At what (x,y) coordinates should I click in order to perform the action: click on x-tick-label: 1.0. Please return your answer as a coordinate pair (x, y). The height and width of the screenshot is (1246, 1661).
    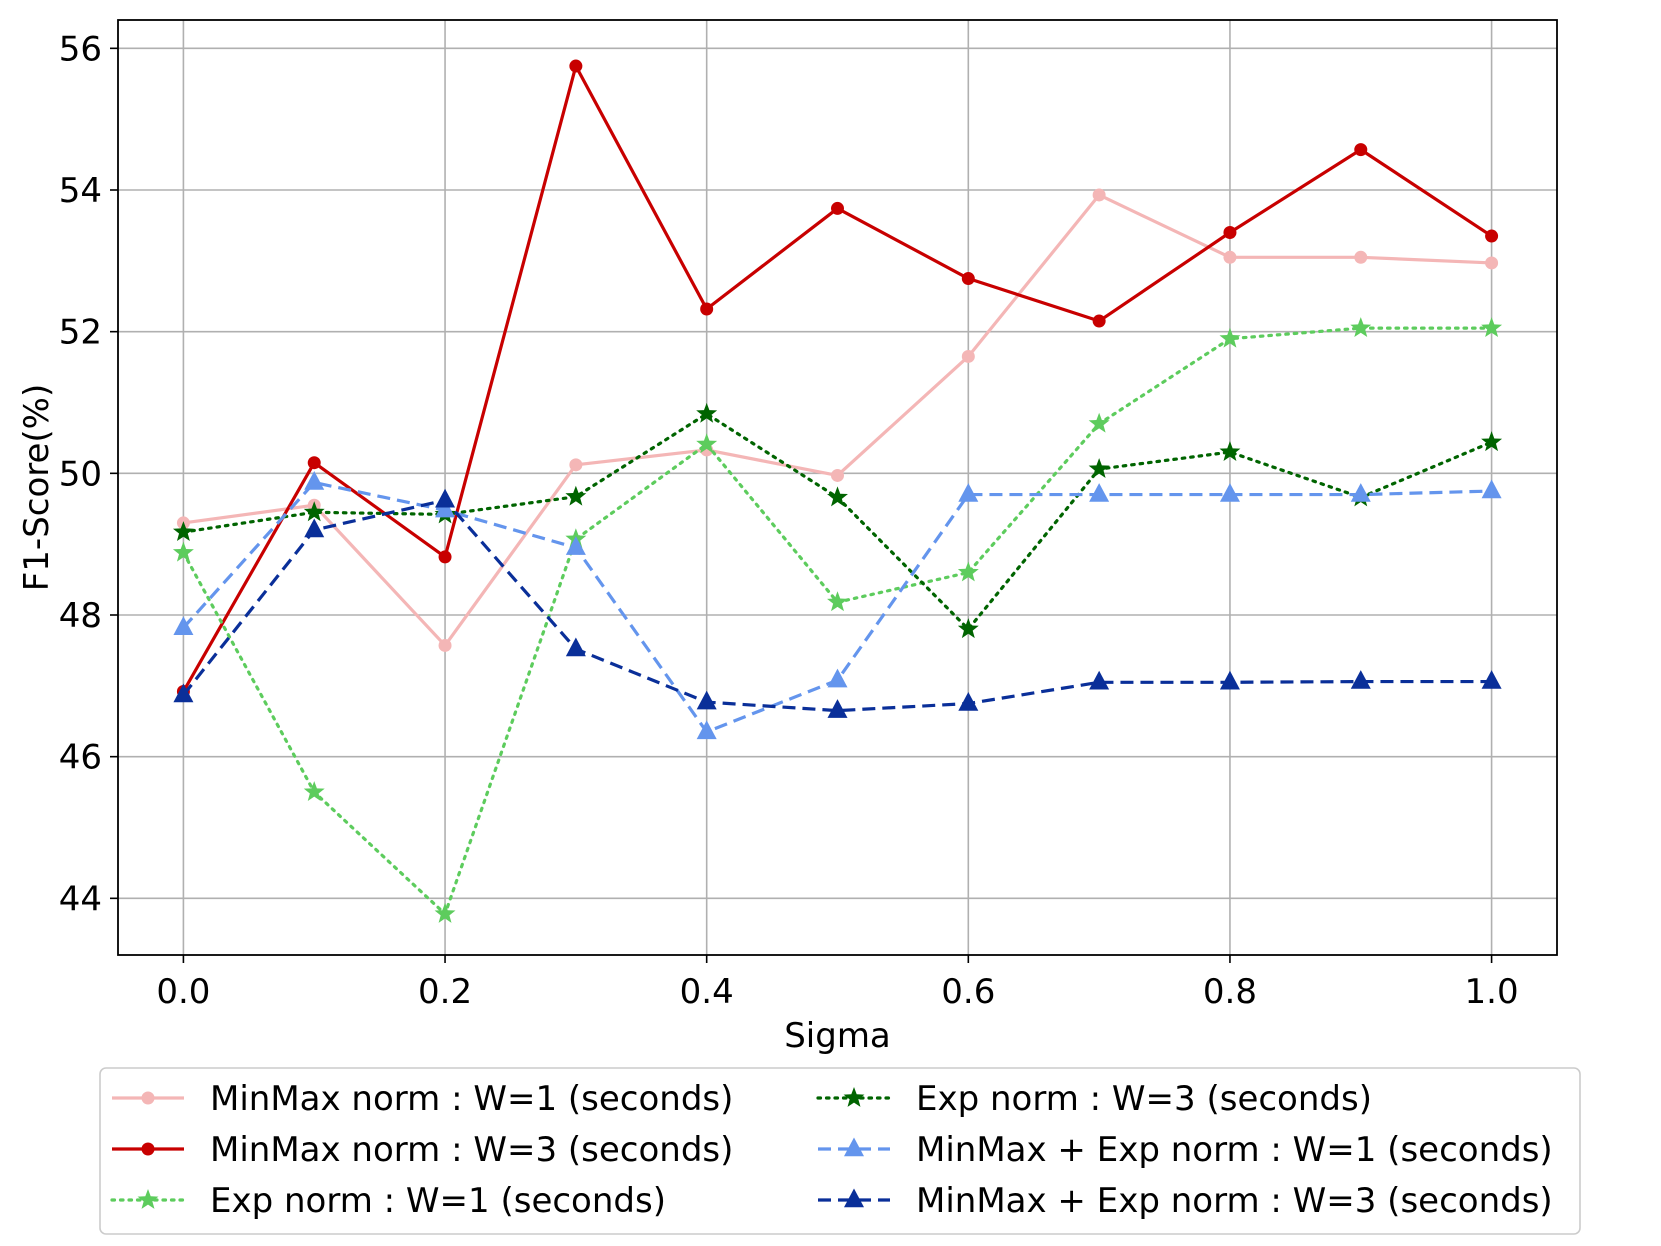
    Looking at the image, I should click on (1492, 992).